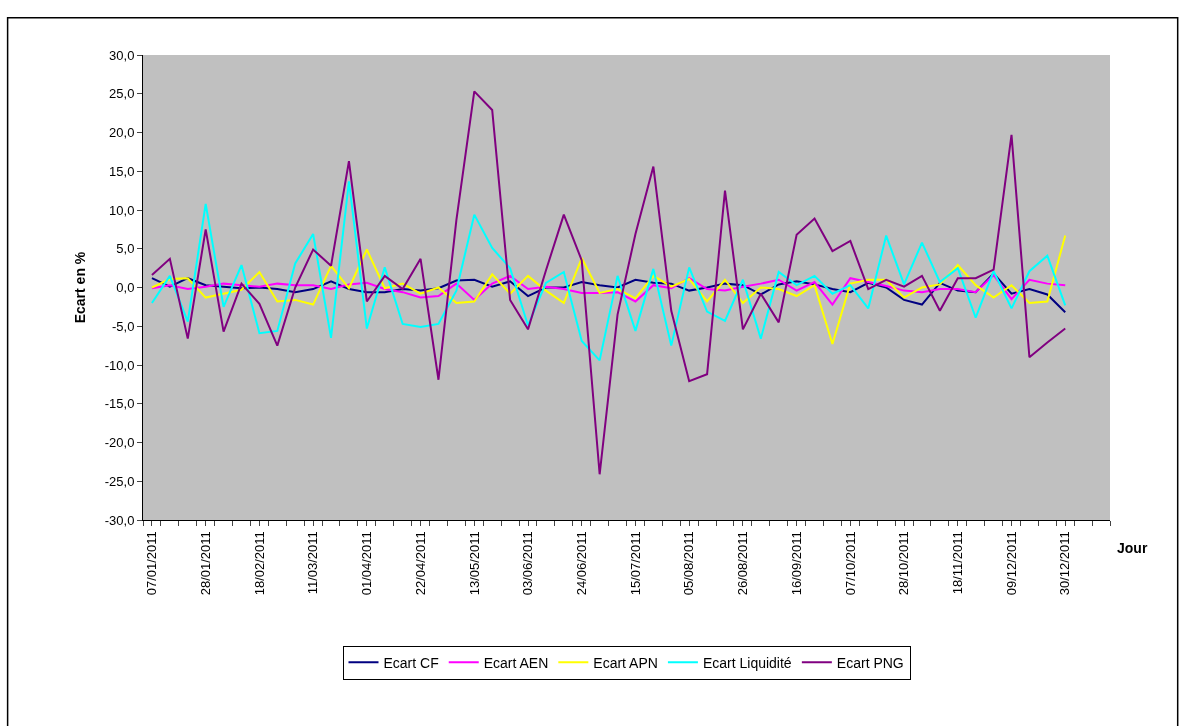 This screenshot has height=726, width=1188. Describe the element at coordinates (796, 563) in the screenshot. I see `x-tick-label: 16/09/2011` at that location.